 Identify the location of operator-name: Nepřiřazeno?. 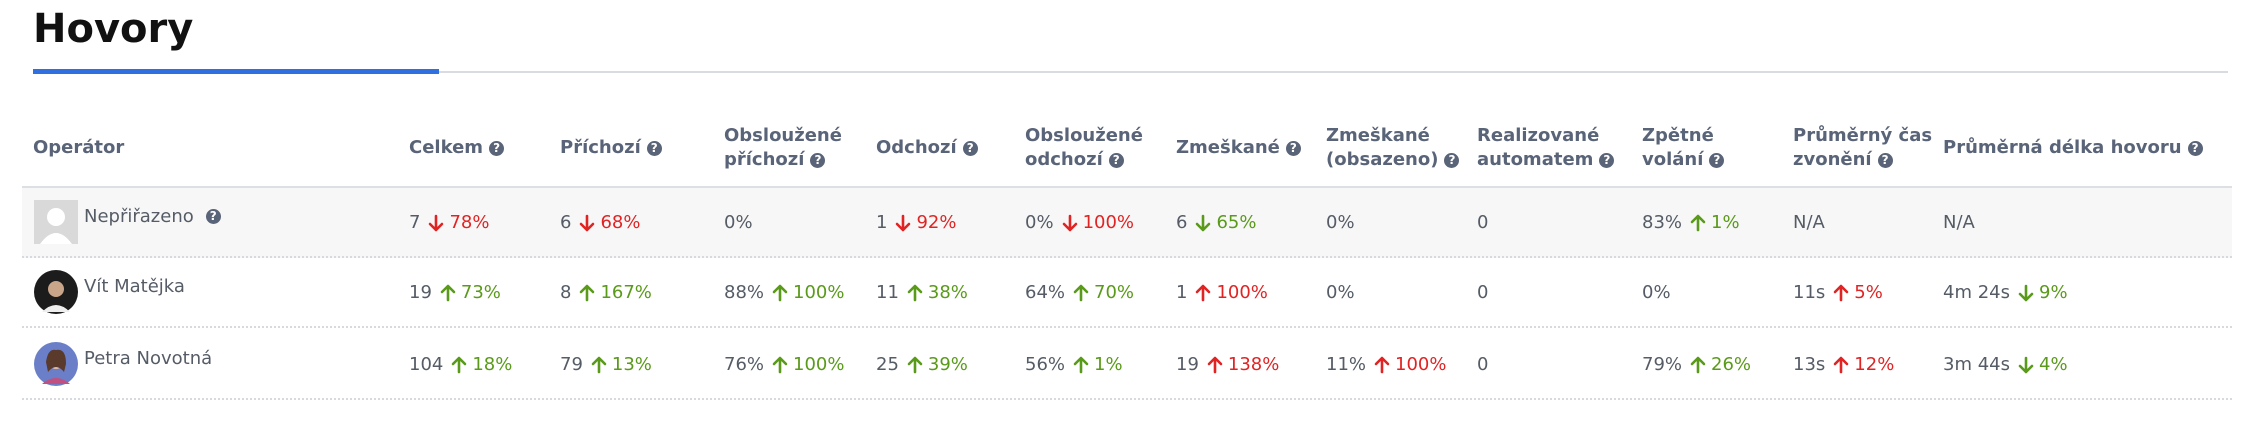
(152, 216).